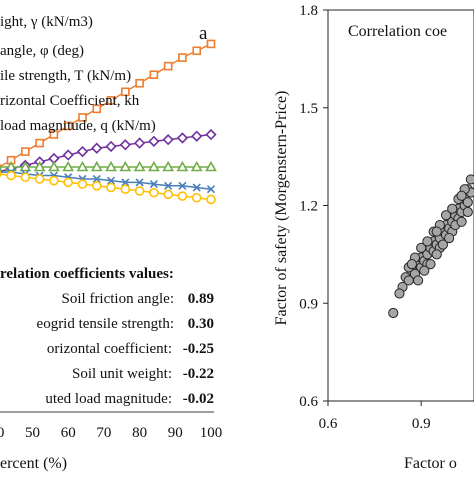 Image resolution: width=474 pixels, height=479 pixels. What do you see at coordinates (87, 274) in the screenshot?
I see `annotation-heading: relation coefficients values:` at bounding box center [87, 274].